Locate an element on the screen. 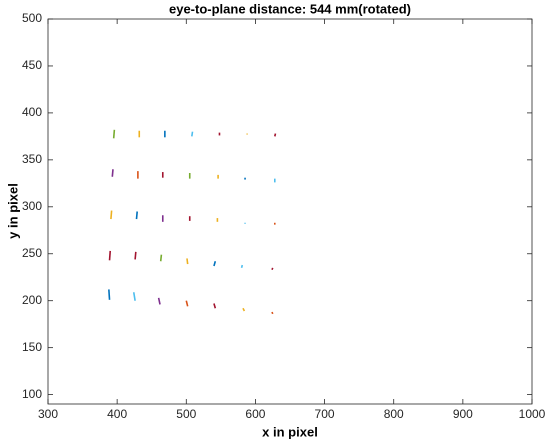 The height and width of the screenshot is (444, 550). y-tick-label: 150 is located at coordinates (32, 347).